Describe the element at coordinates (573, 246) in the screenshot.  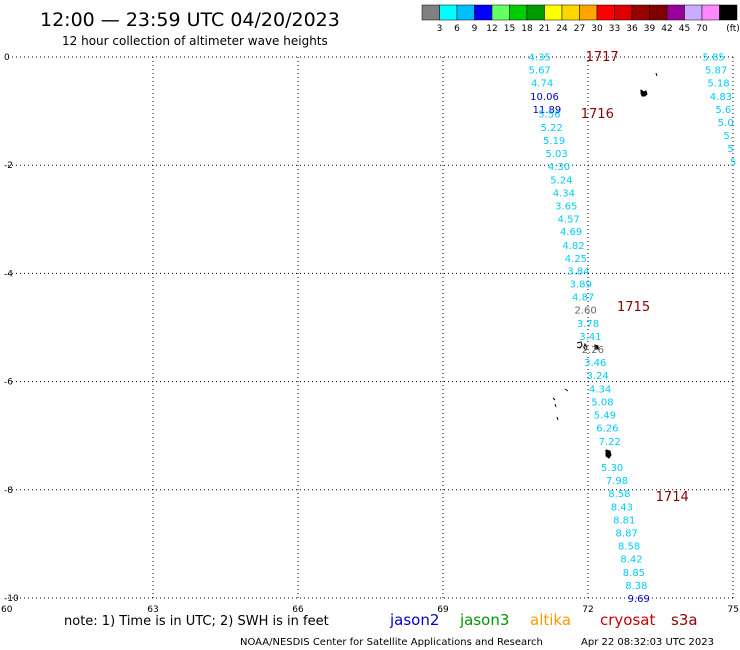
I see `wave-height-point: 4.82` at that location.